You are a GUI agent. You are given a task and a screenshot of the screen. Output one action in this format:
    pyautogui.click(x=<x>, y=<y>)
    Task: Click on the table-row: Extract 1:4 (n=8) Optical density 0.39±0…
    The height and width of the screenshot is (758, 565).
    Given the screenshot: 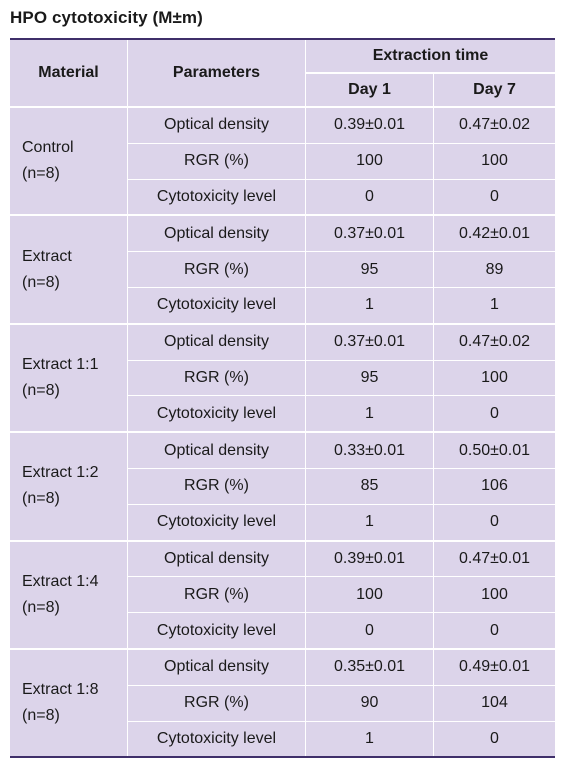 What is the action you would take?
    pyautogui.click(x=282, y=593)
    